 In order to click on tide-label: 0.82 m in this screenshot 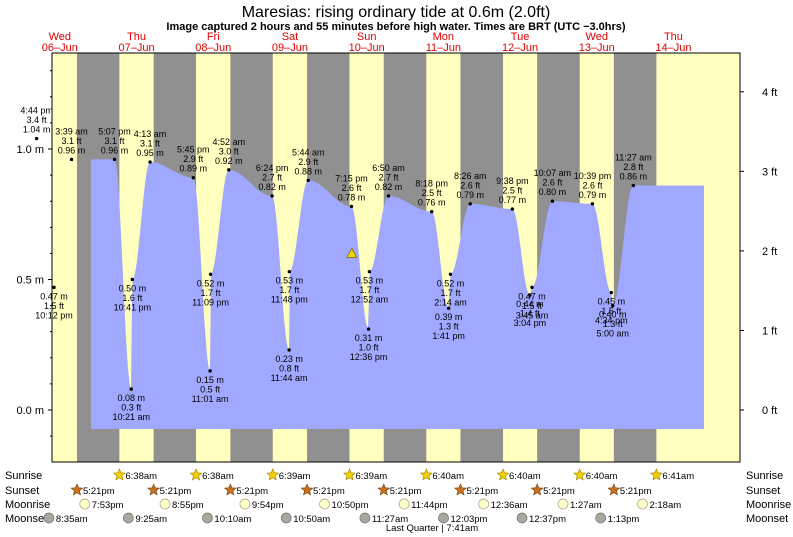, I will do `click(389, 187)`.